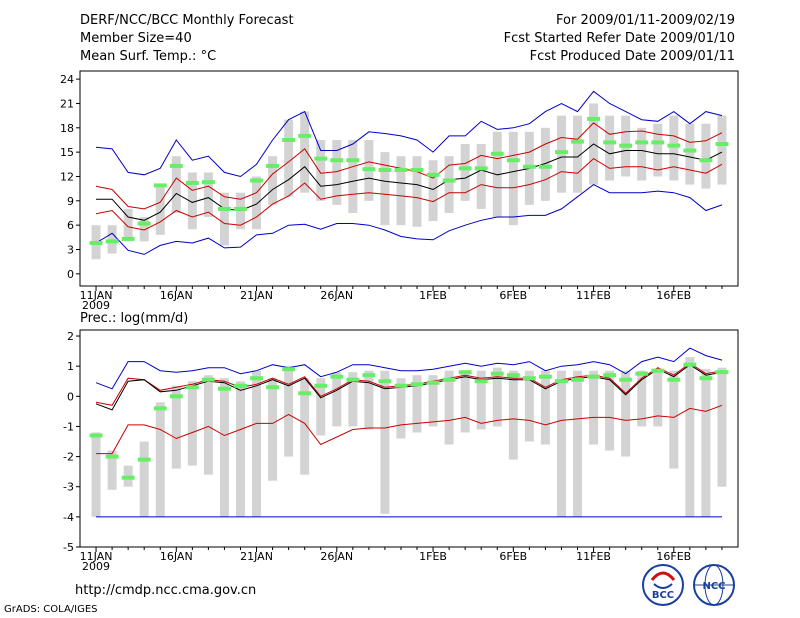 The image size is (800, 618). What do you see at coordinates (70, 225) in the screenshot?
I see `y-tick-label: 6` at bounding box center [70, 225].